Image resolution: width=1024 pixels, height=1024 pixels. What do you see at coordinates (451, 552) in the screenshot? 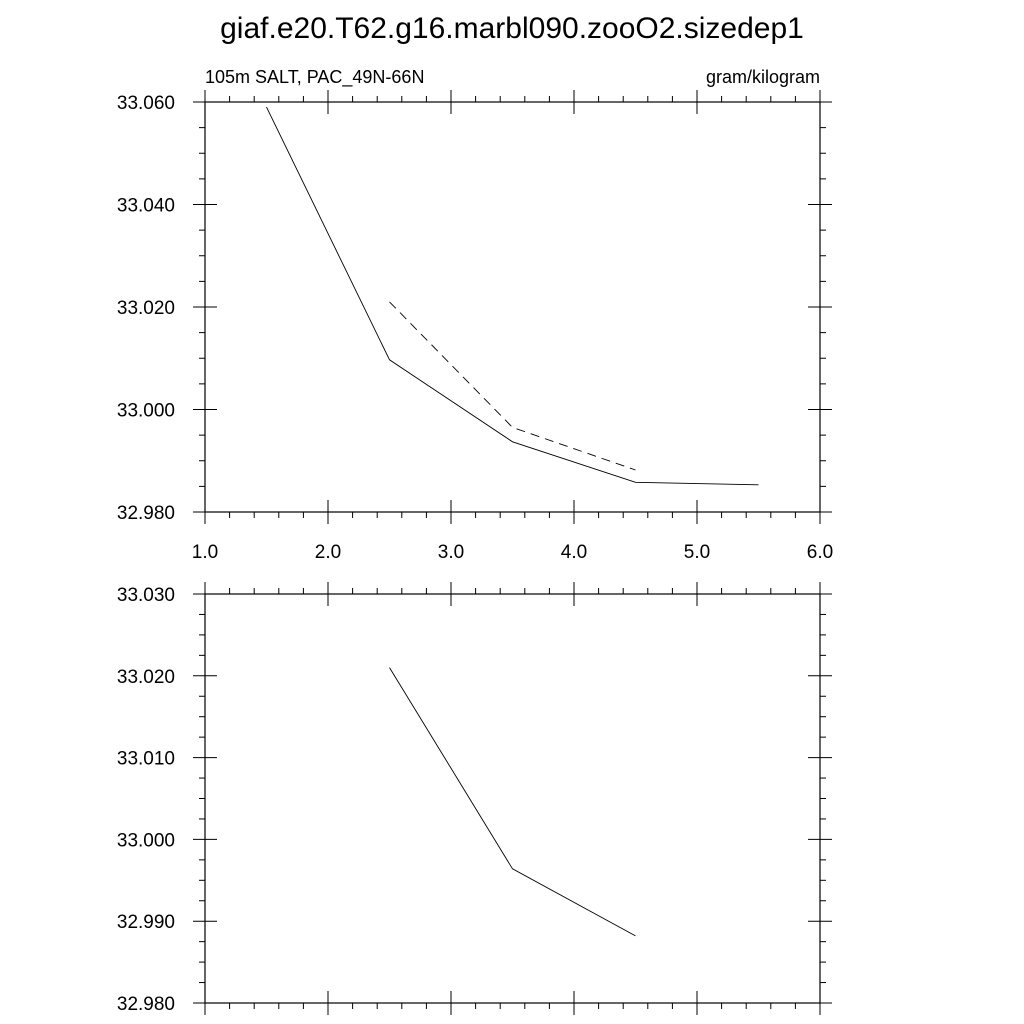
I see `top-x-tick-label: 3.0` at bounding box center [451, 552].